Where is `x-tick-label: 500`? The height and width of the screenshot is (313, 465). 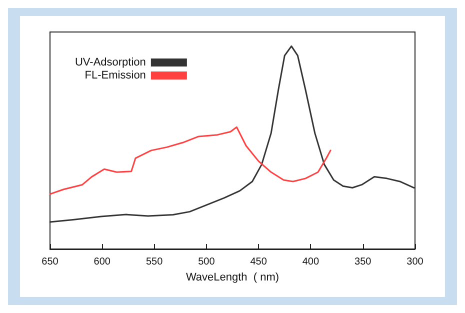
x-tick-label: 500 is located at coordinates (207, 262).